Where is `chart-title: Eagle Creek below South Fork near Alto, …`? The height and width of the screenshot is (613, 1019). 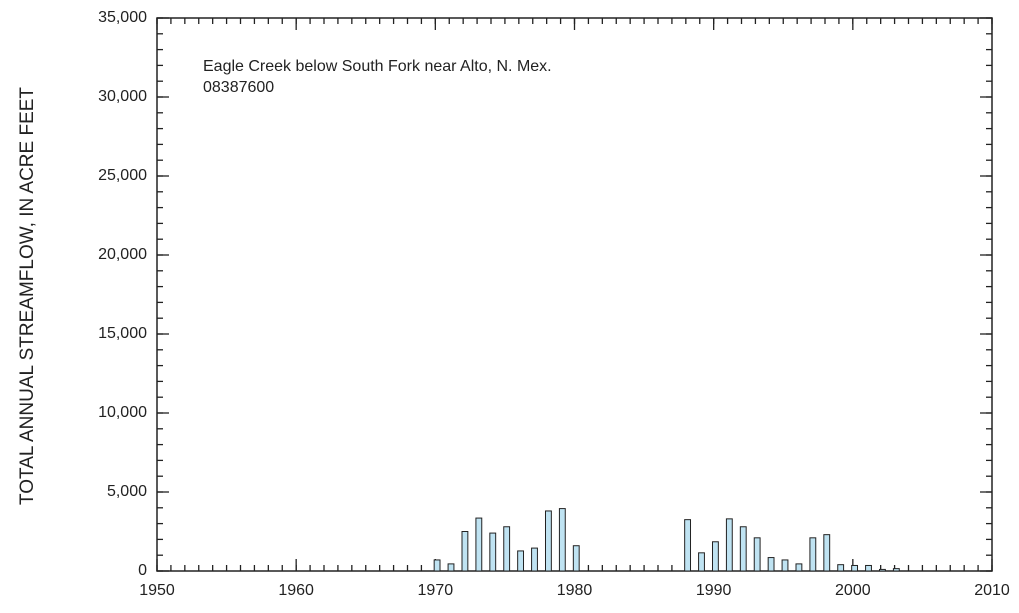 chart-title: Eagle Creek below South Fork near Alto, … is located at coordinates (377, 66).